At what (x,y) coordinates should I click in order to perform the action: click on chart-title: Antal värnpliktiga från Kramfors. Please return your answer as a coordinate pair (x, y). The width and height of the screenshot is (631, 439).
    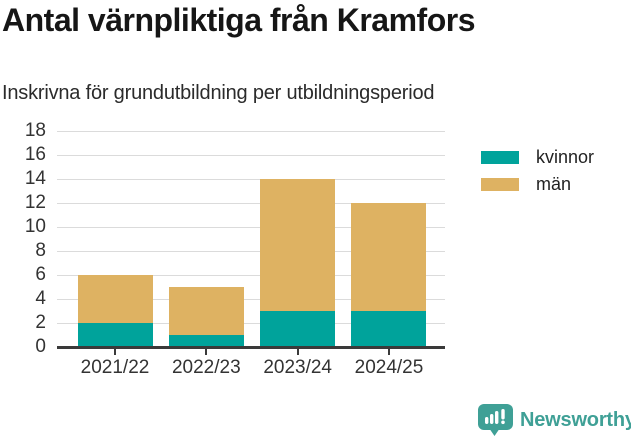
    Looking at the image, I should click on (239, 20).